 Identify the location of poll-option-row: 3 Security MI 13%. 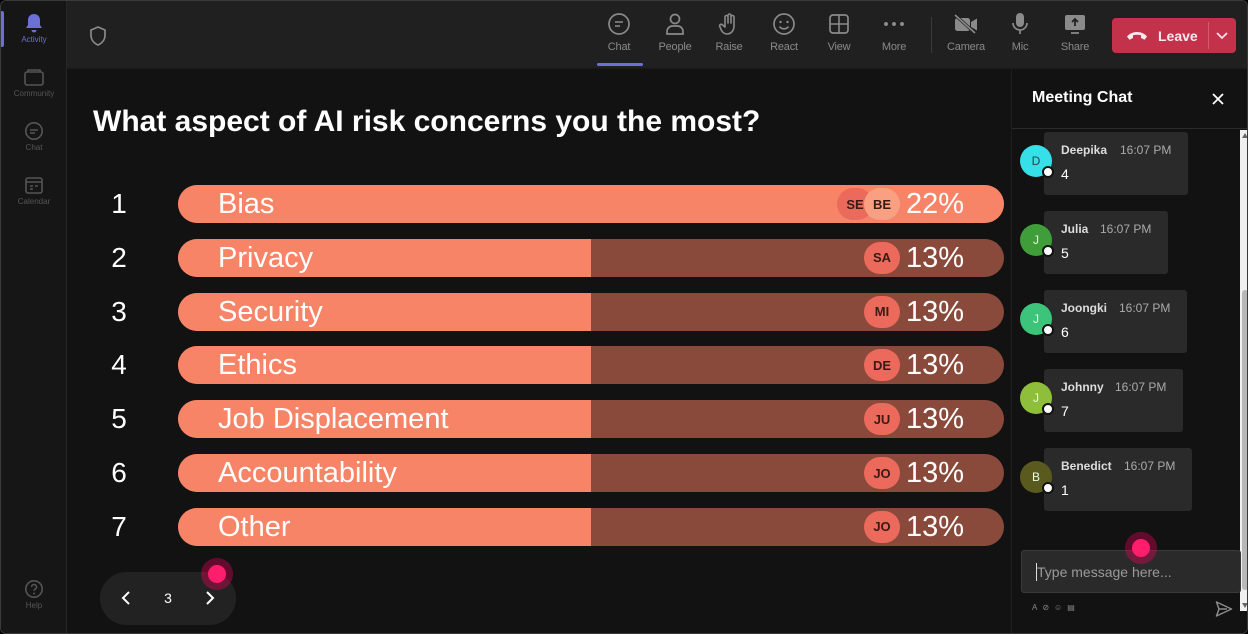
(552, 311).